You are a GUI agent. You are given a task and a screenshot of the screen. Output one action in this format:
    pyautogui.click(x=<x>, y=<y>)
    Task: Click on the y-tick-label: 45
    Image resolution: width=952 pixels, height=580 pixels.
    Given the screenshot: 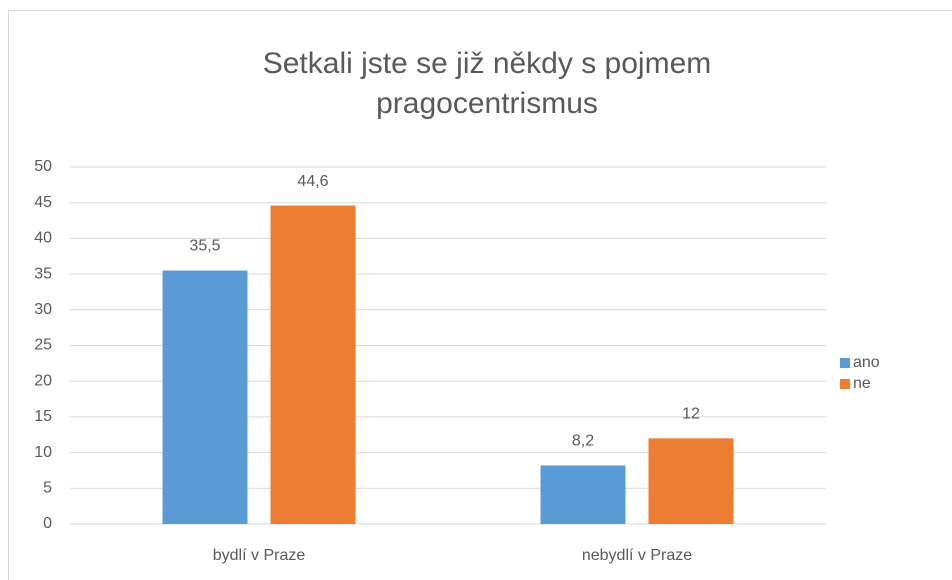 What is the action you would take?
    pyautogui.click(x=43, y=202)
    